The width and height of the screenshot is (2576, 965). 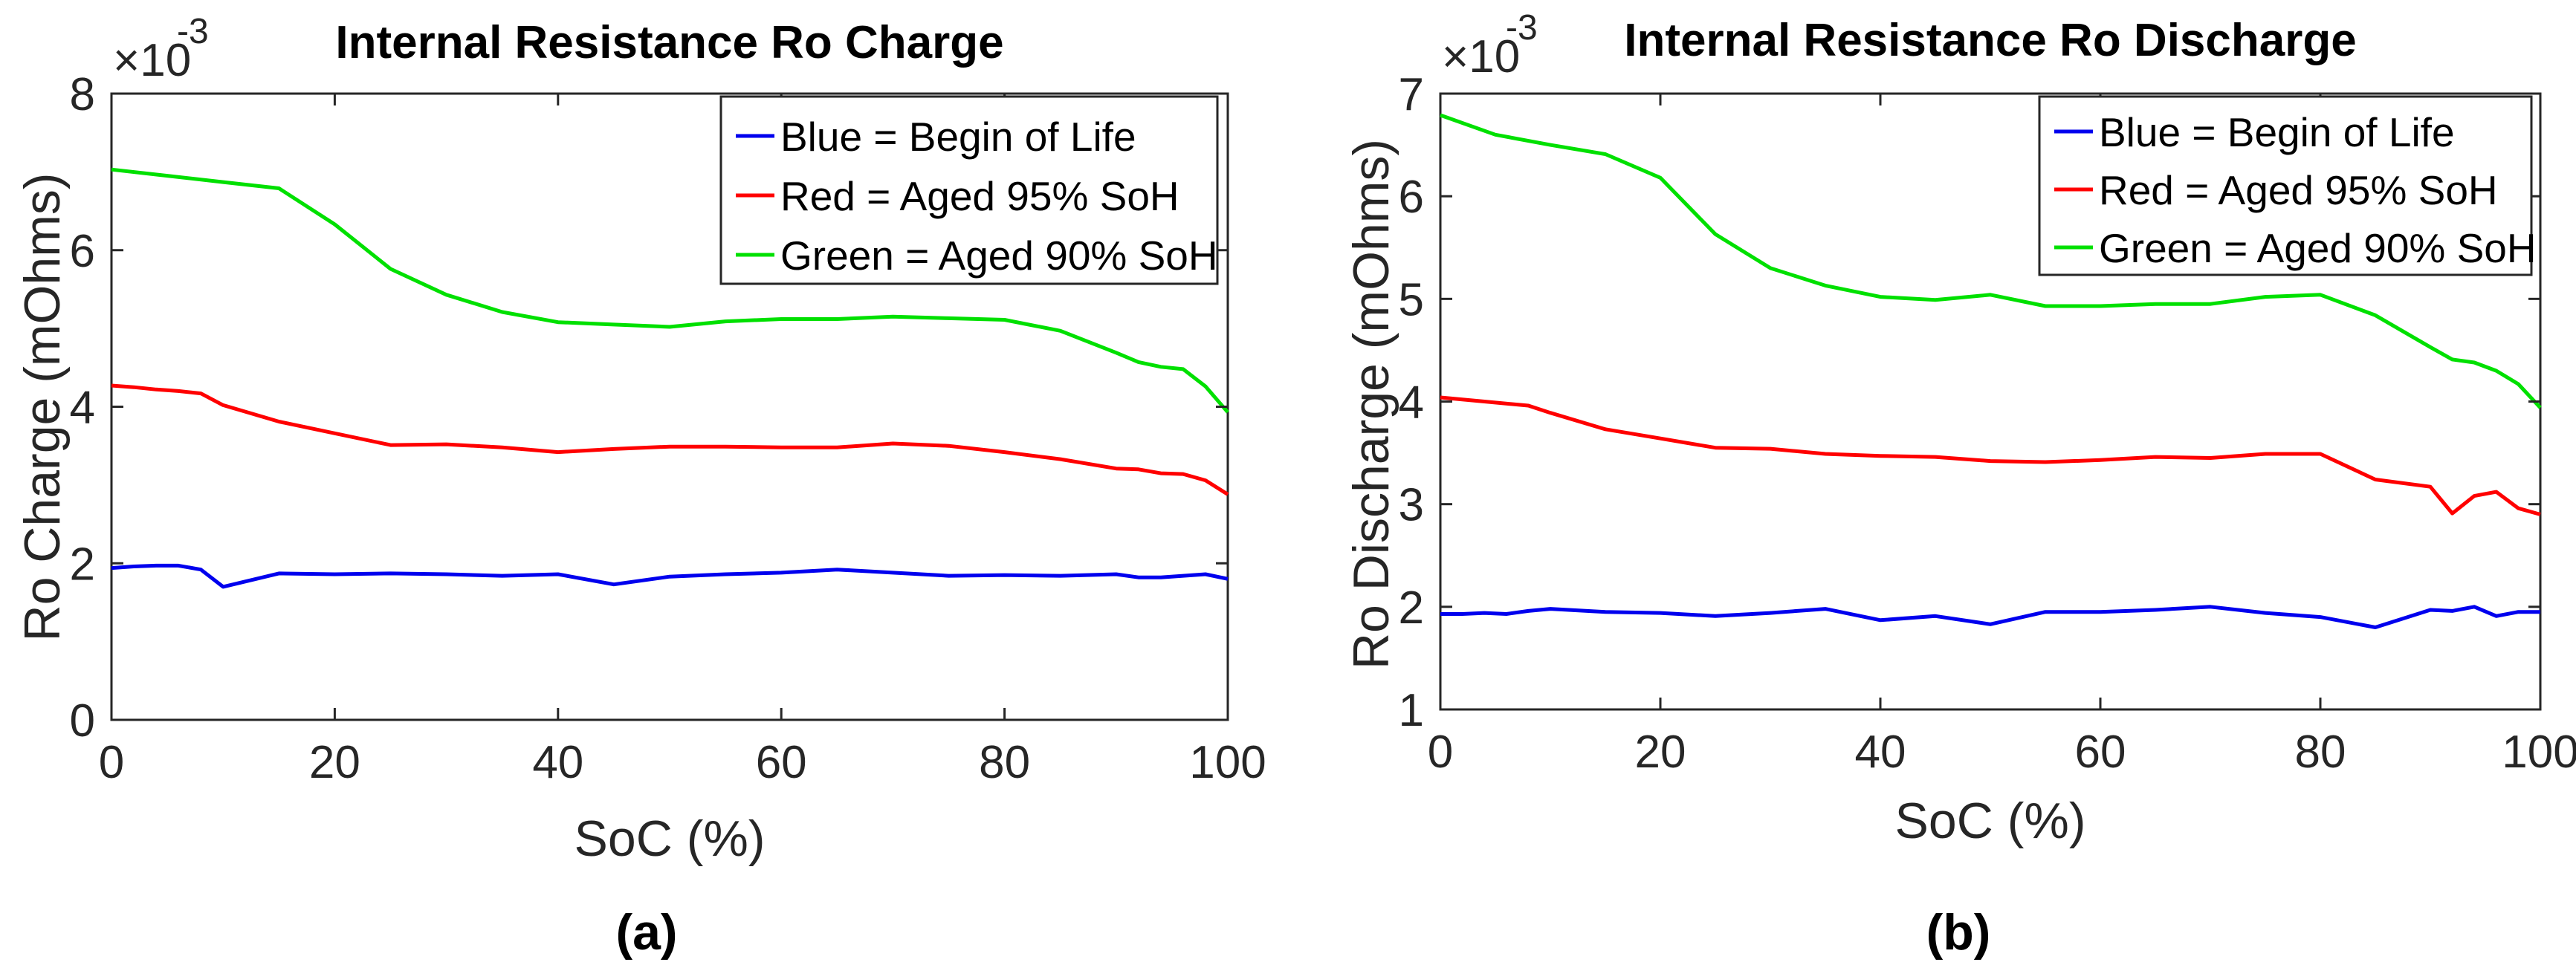 What do you see at coordinates (669, 43) in the screenshot?
I see `chart-title-a: Internal Resistance Ro Charge` at bounding box center [669, 43].